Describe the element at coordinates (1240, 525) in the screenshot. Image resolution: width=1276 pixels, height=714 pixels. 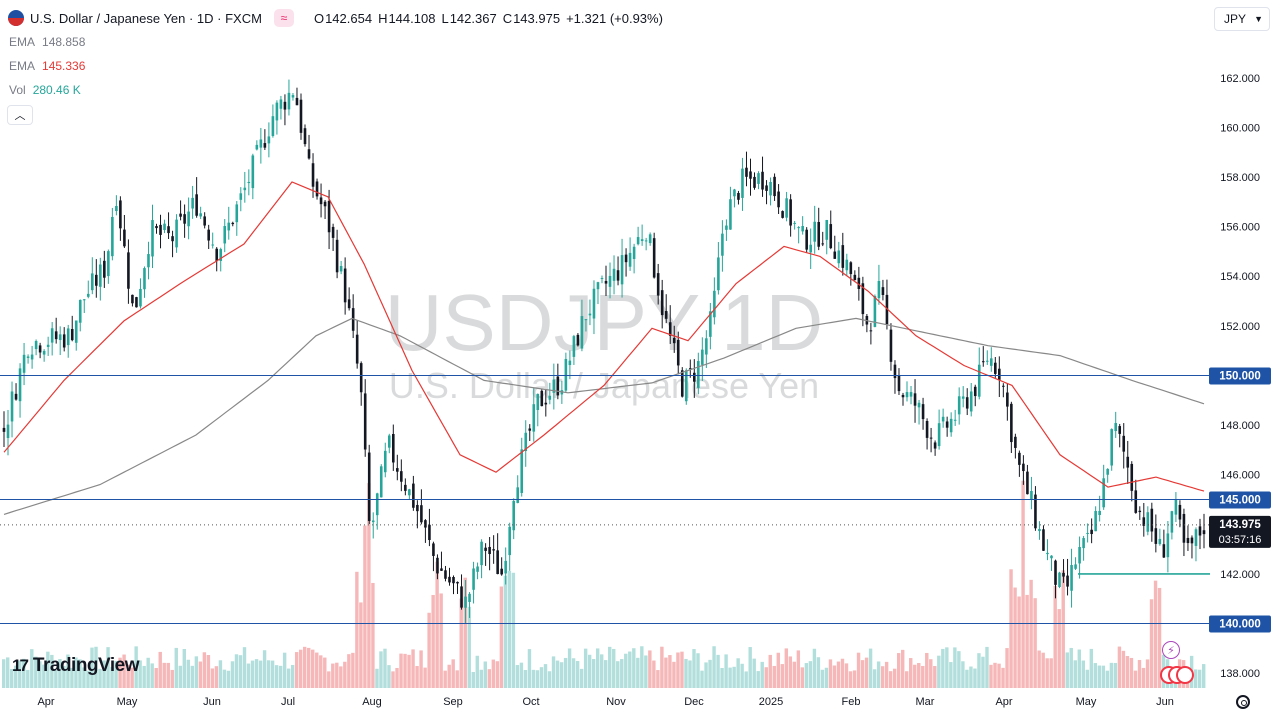
I see `last-price-label: 143.975` at that location.